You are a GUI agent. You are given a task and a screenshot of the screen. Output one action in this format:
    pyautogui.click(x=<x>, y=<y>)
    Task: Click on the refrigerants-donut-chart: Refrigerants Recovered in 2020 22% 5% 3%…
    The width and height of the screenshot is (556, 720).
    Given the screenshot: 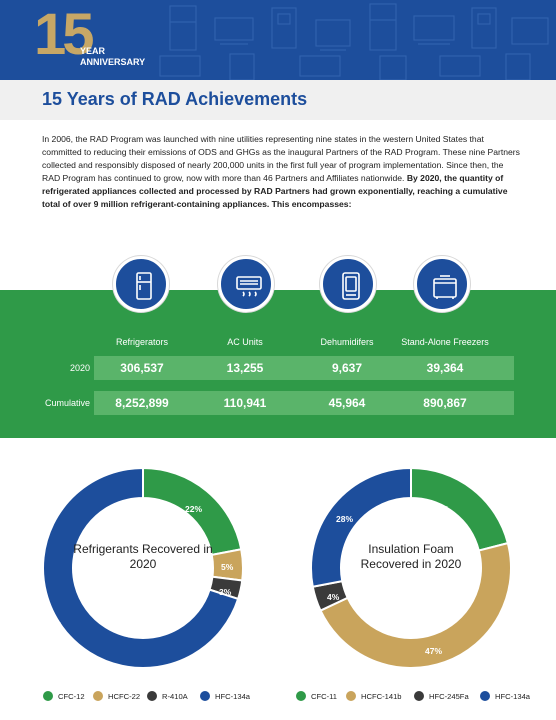 What is the action you would take?
    pyautogui.click(x=143, y=568)
    